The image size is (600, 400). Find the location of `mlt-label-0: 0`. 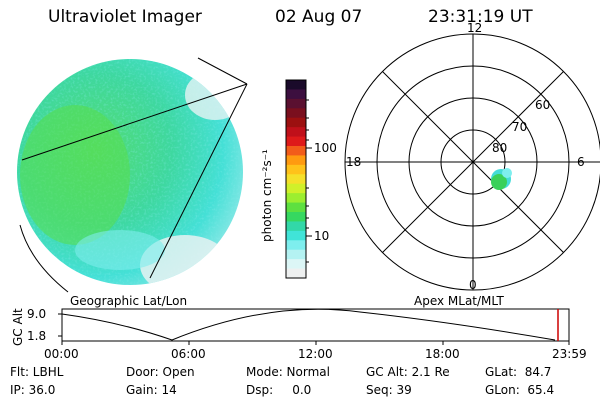

mlt-label-0: 0 is located at coordinates (473, 285).